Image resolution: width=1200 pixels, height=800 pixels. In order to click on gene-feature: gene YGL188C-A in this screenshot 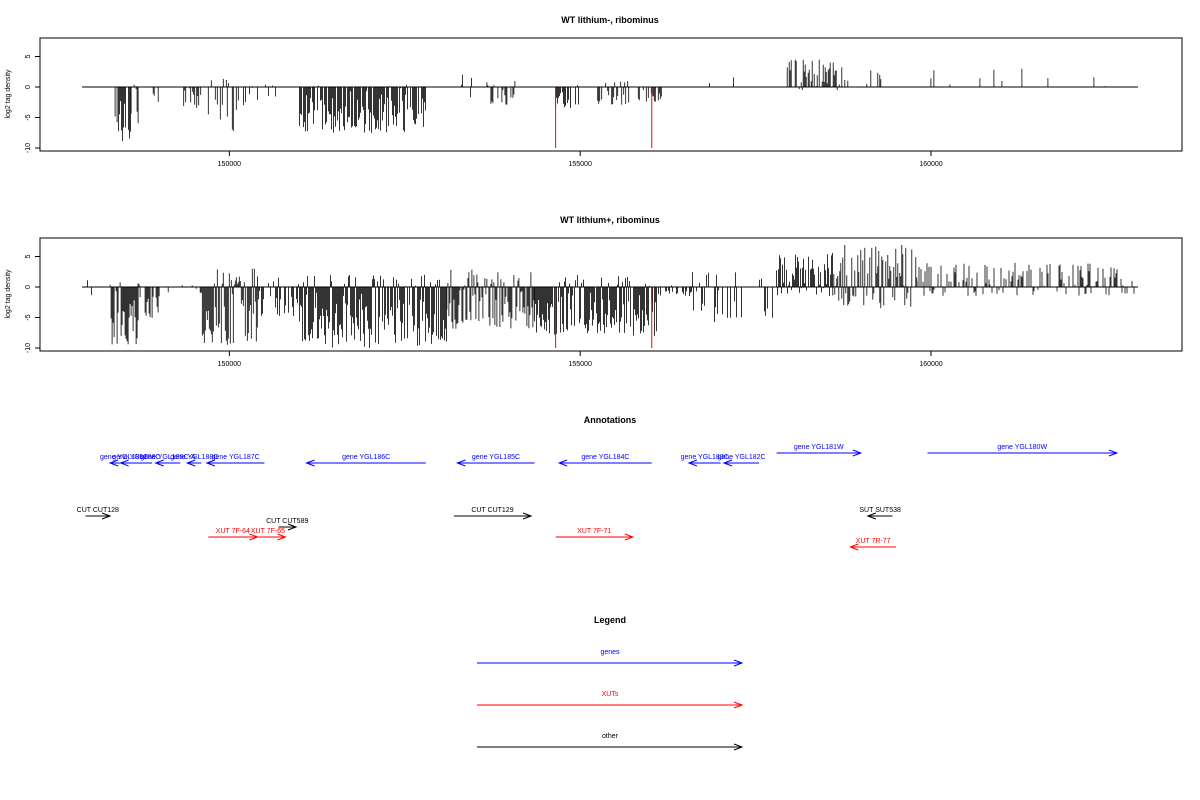, I will do `click(168, 460)`.